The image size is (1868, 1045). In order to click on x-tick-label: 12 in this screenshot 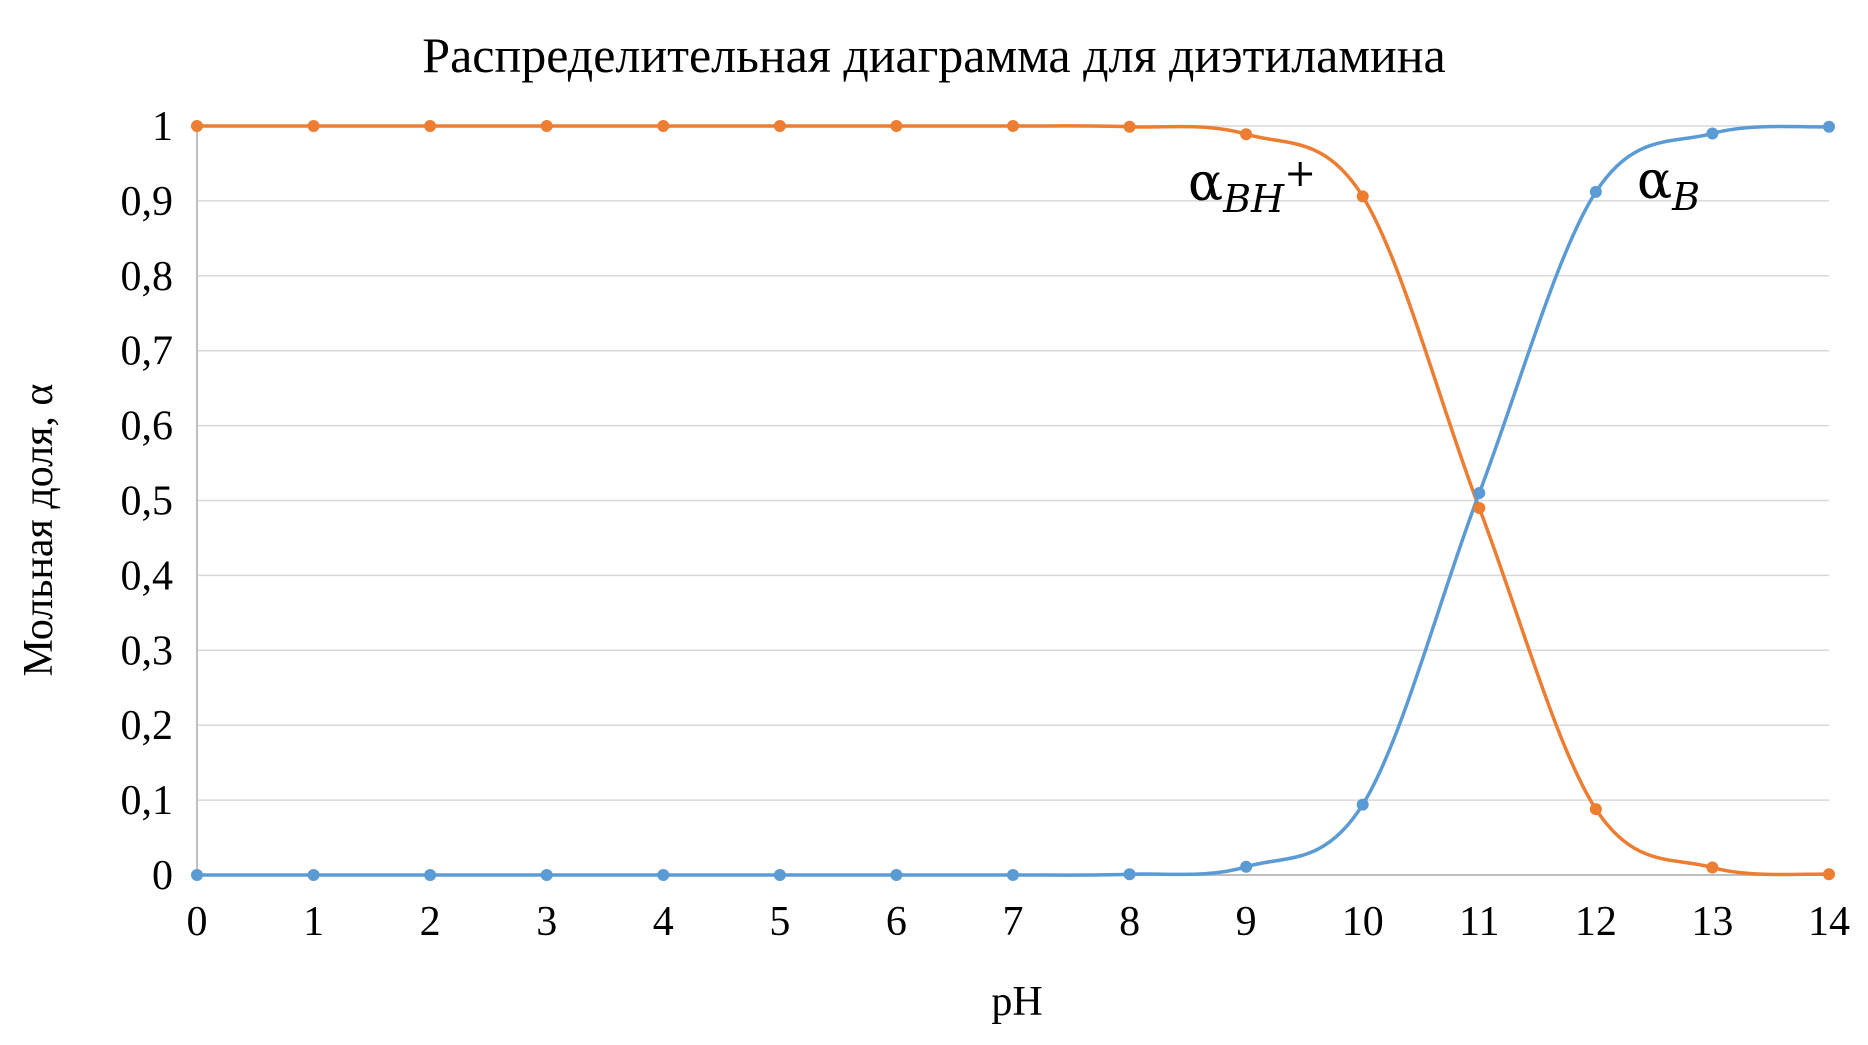, I will do `click(1596, 922)`.